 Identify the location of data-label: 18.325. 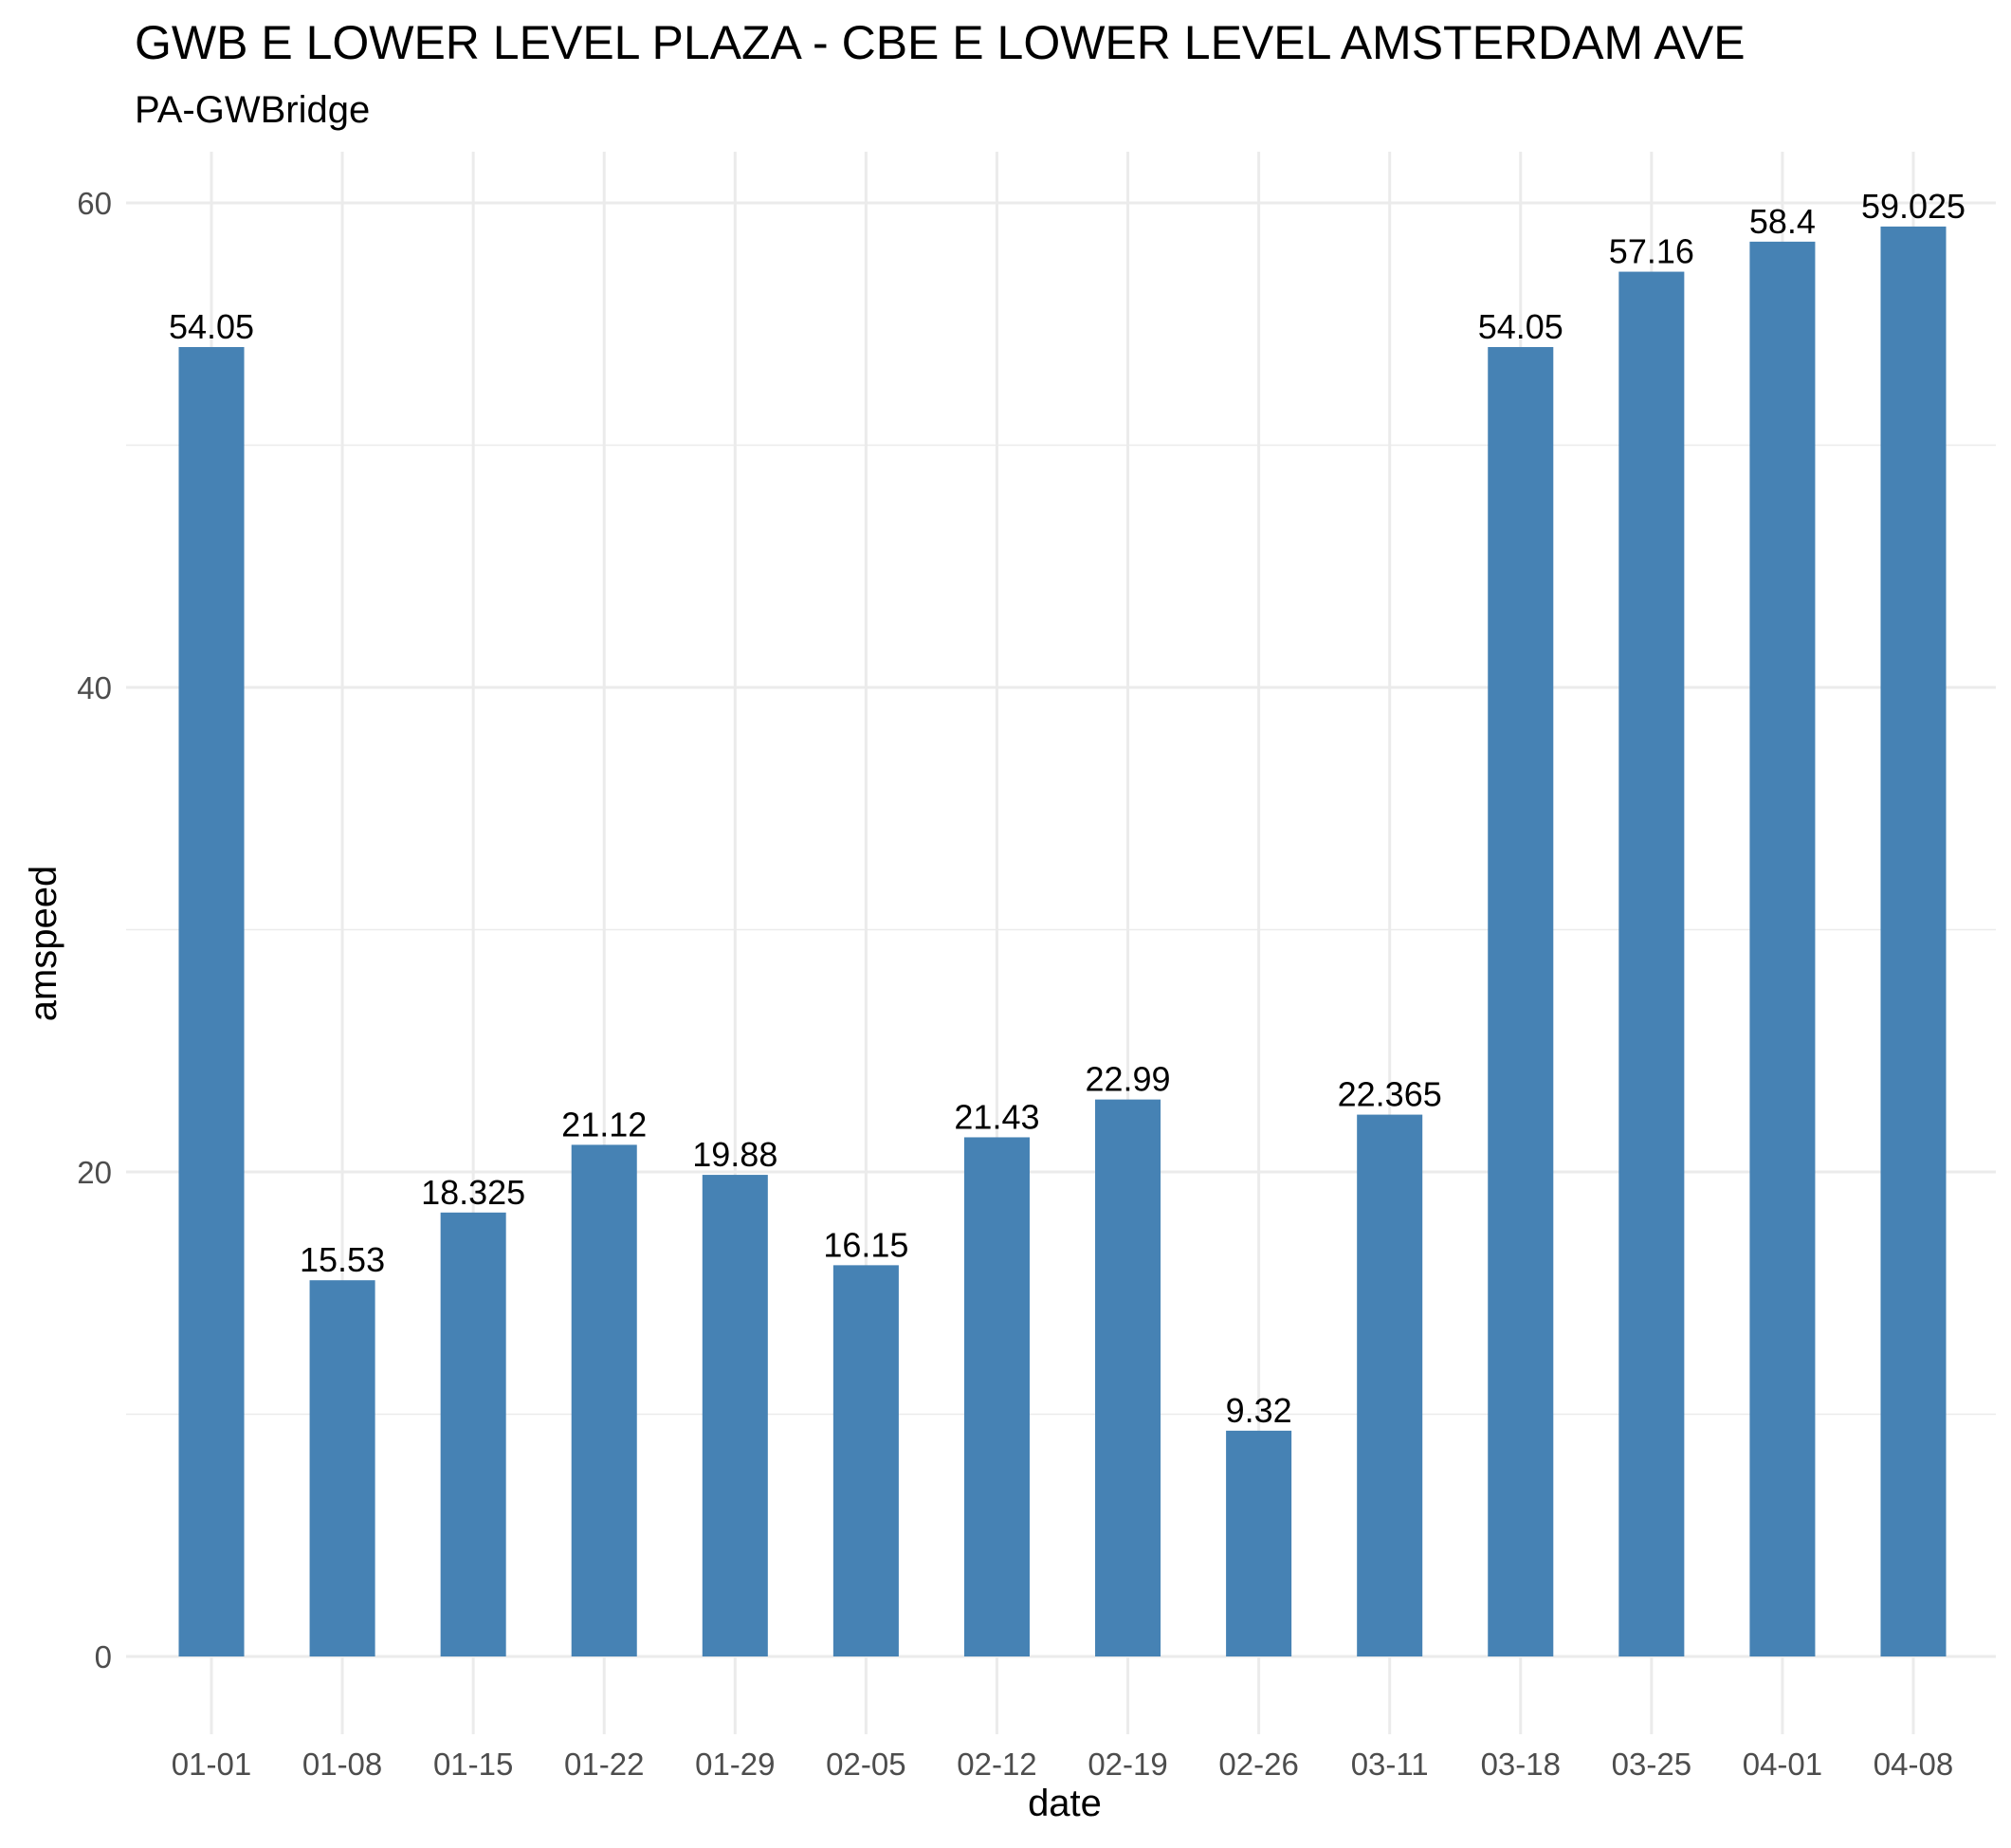
(473, 1192).